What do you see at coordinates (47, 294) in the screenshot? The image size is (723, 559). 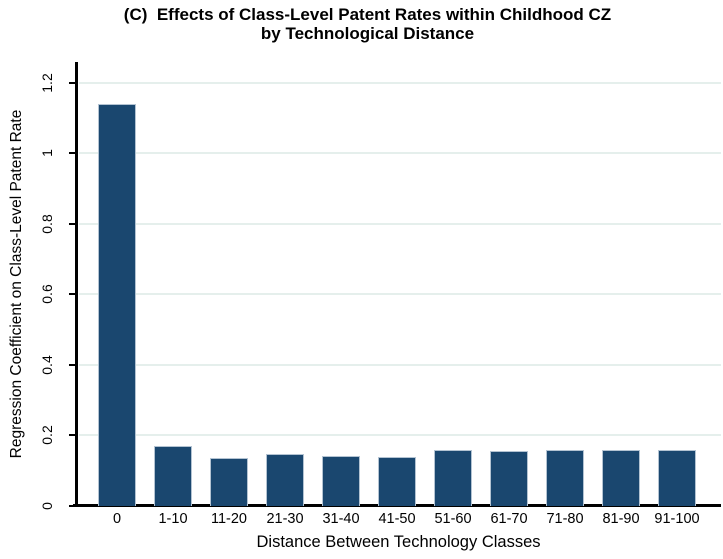 I see `y-tick-label-0.6: 0.6` at bounding box center [47, 294].